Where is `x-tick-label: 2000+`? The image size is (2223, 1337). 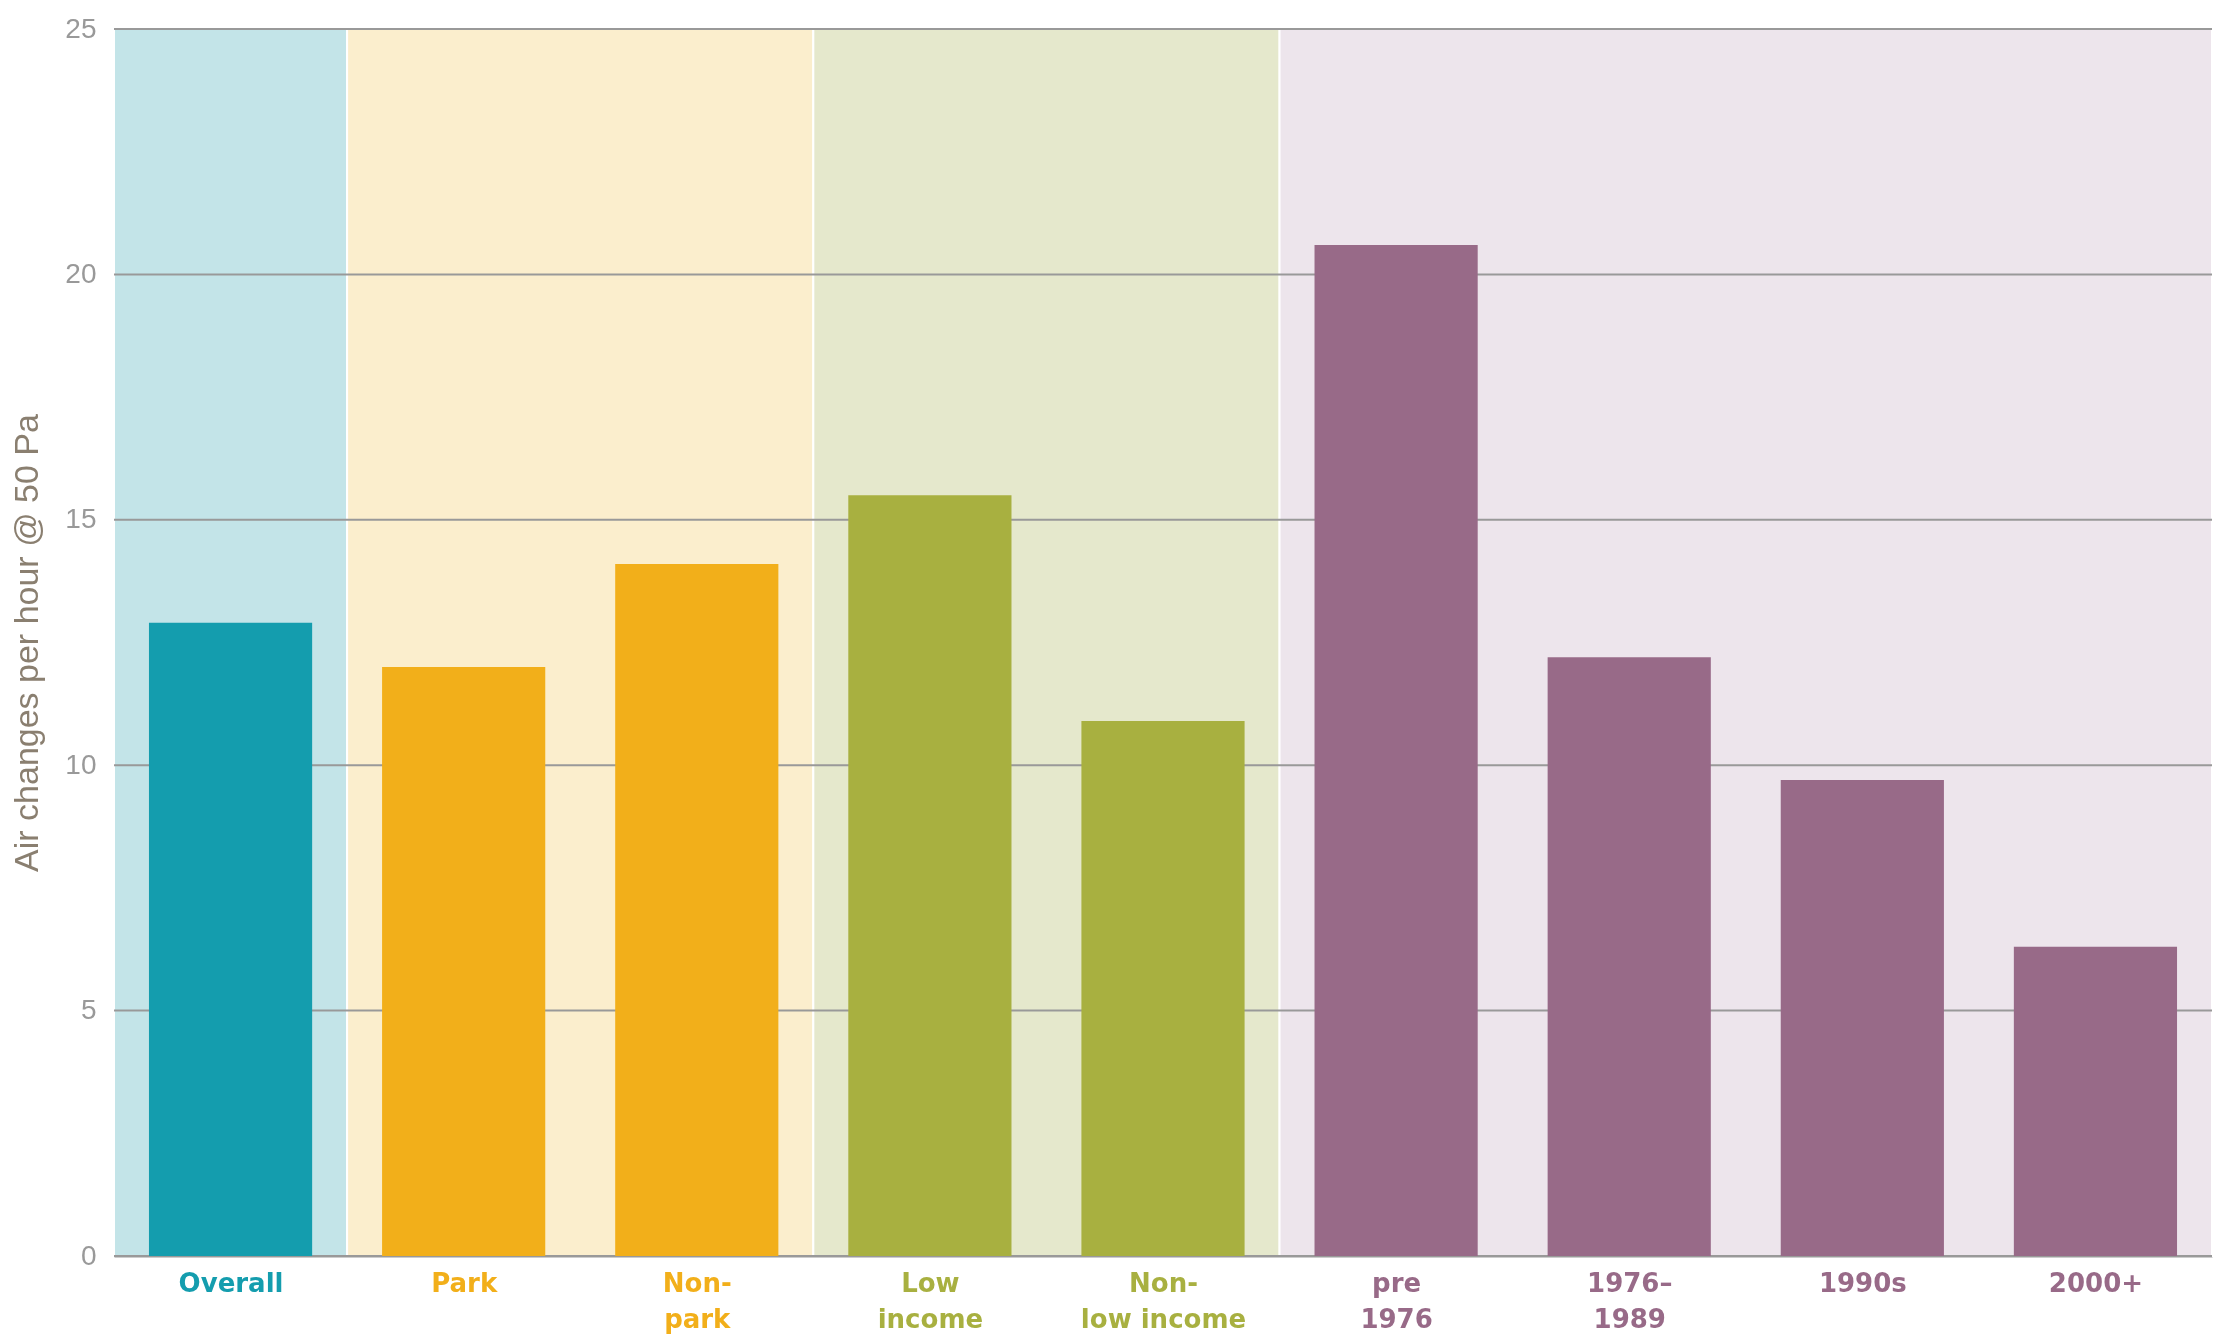
x-tick-label: 2000+ is located at coordinates (2096, 1282).